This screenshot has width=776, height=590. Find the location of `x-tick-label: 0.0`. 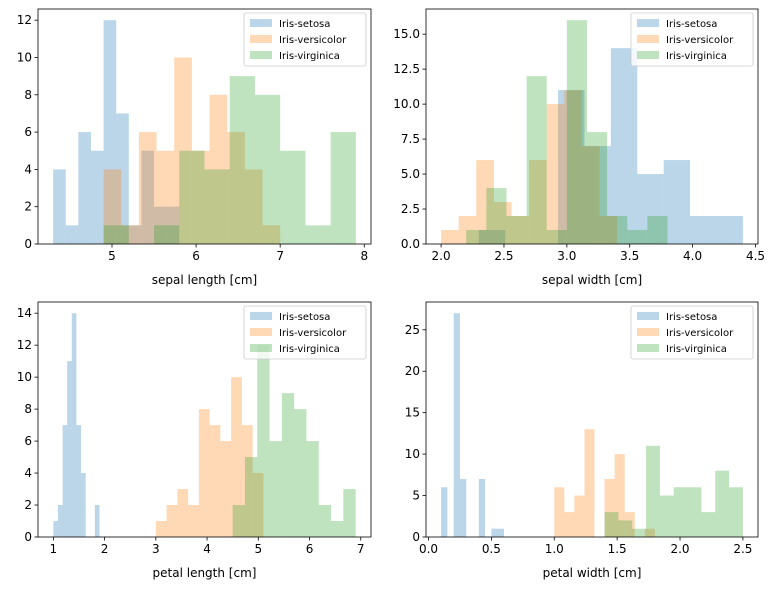

x-tick-label: 0.0 is located at coordinates (428, 549).